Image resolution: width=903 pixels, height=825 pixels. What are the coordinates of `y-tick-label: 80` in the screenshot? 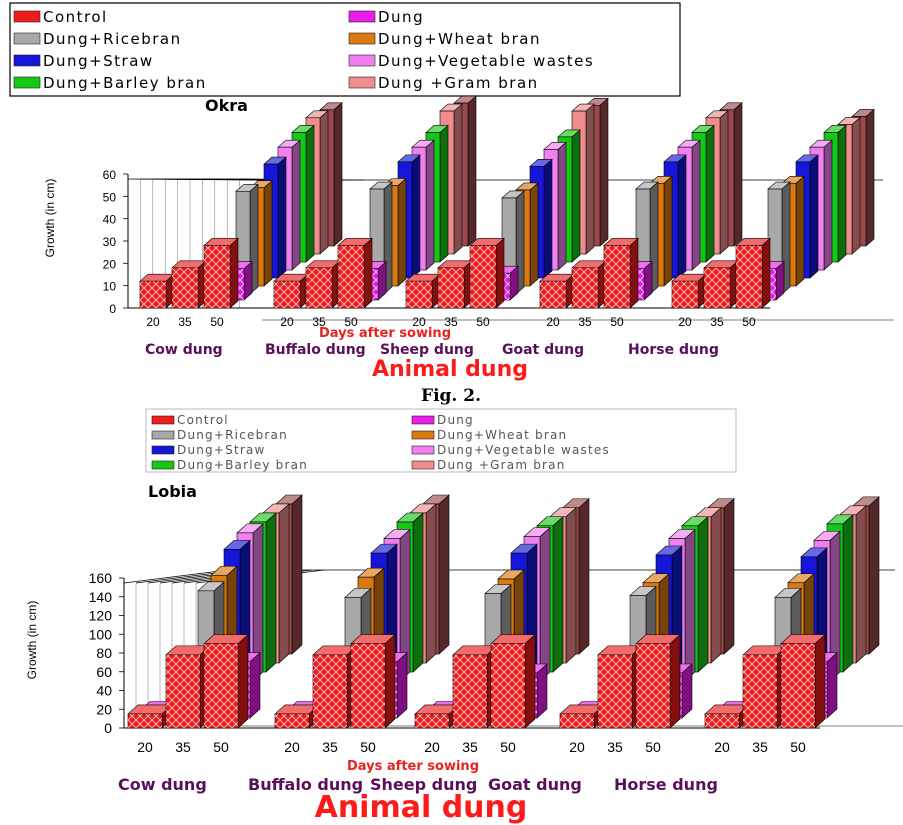 It's located at (104, 653).